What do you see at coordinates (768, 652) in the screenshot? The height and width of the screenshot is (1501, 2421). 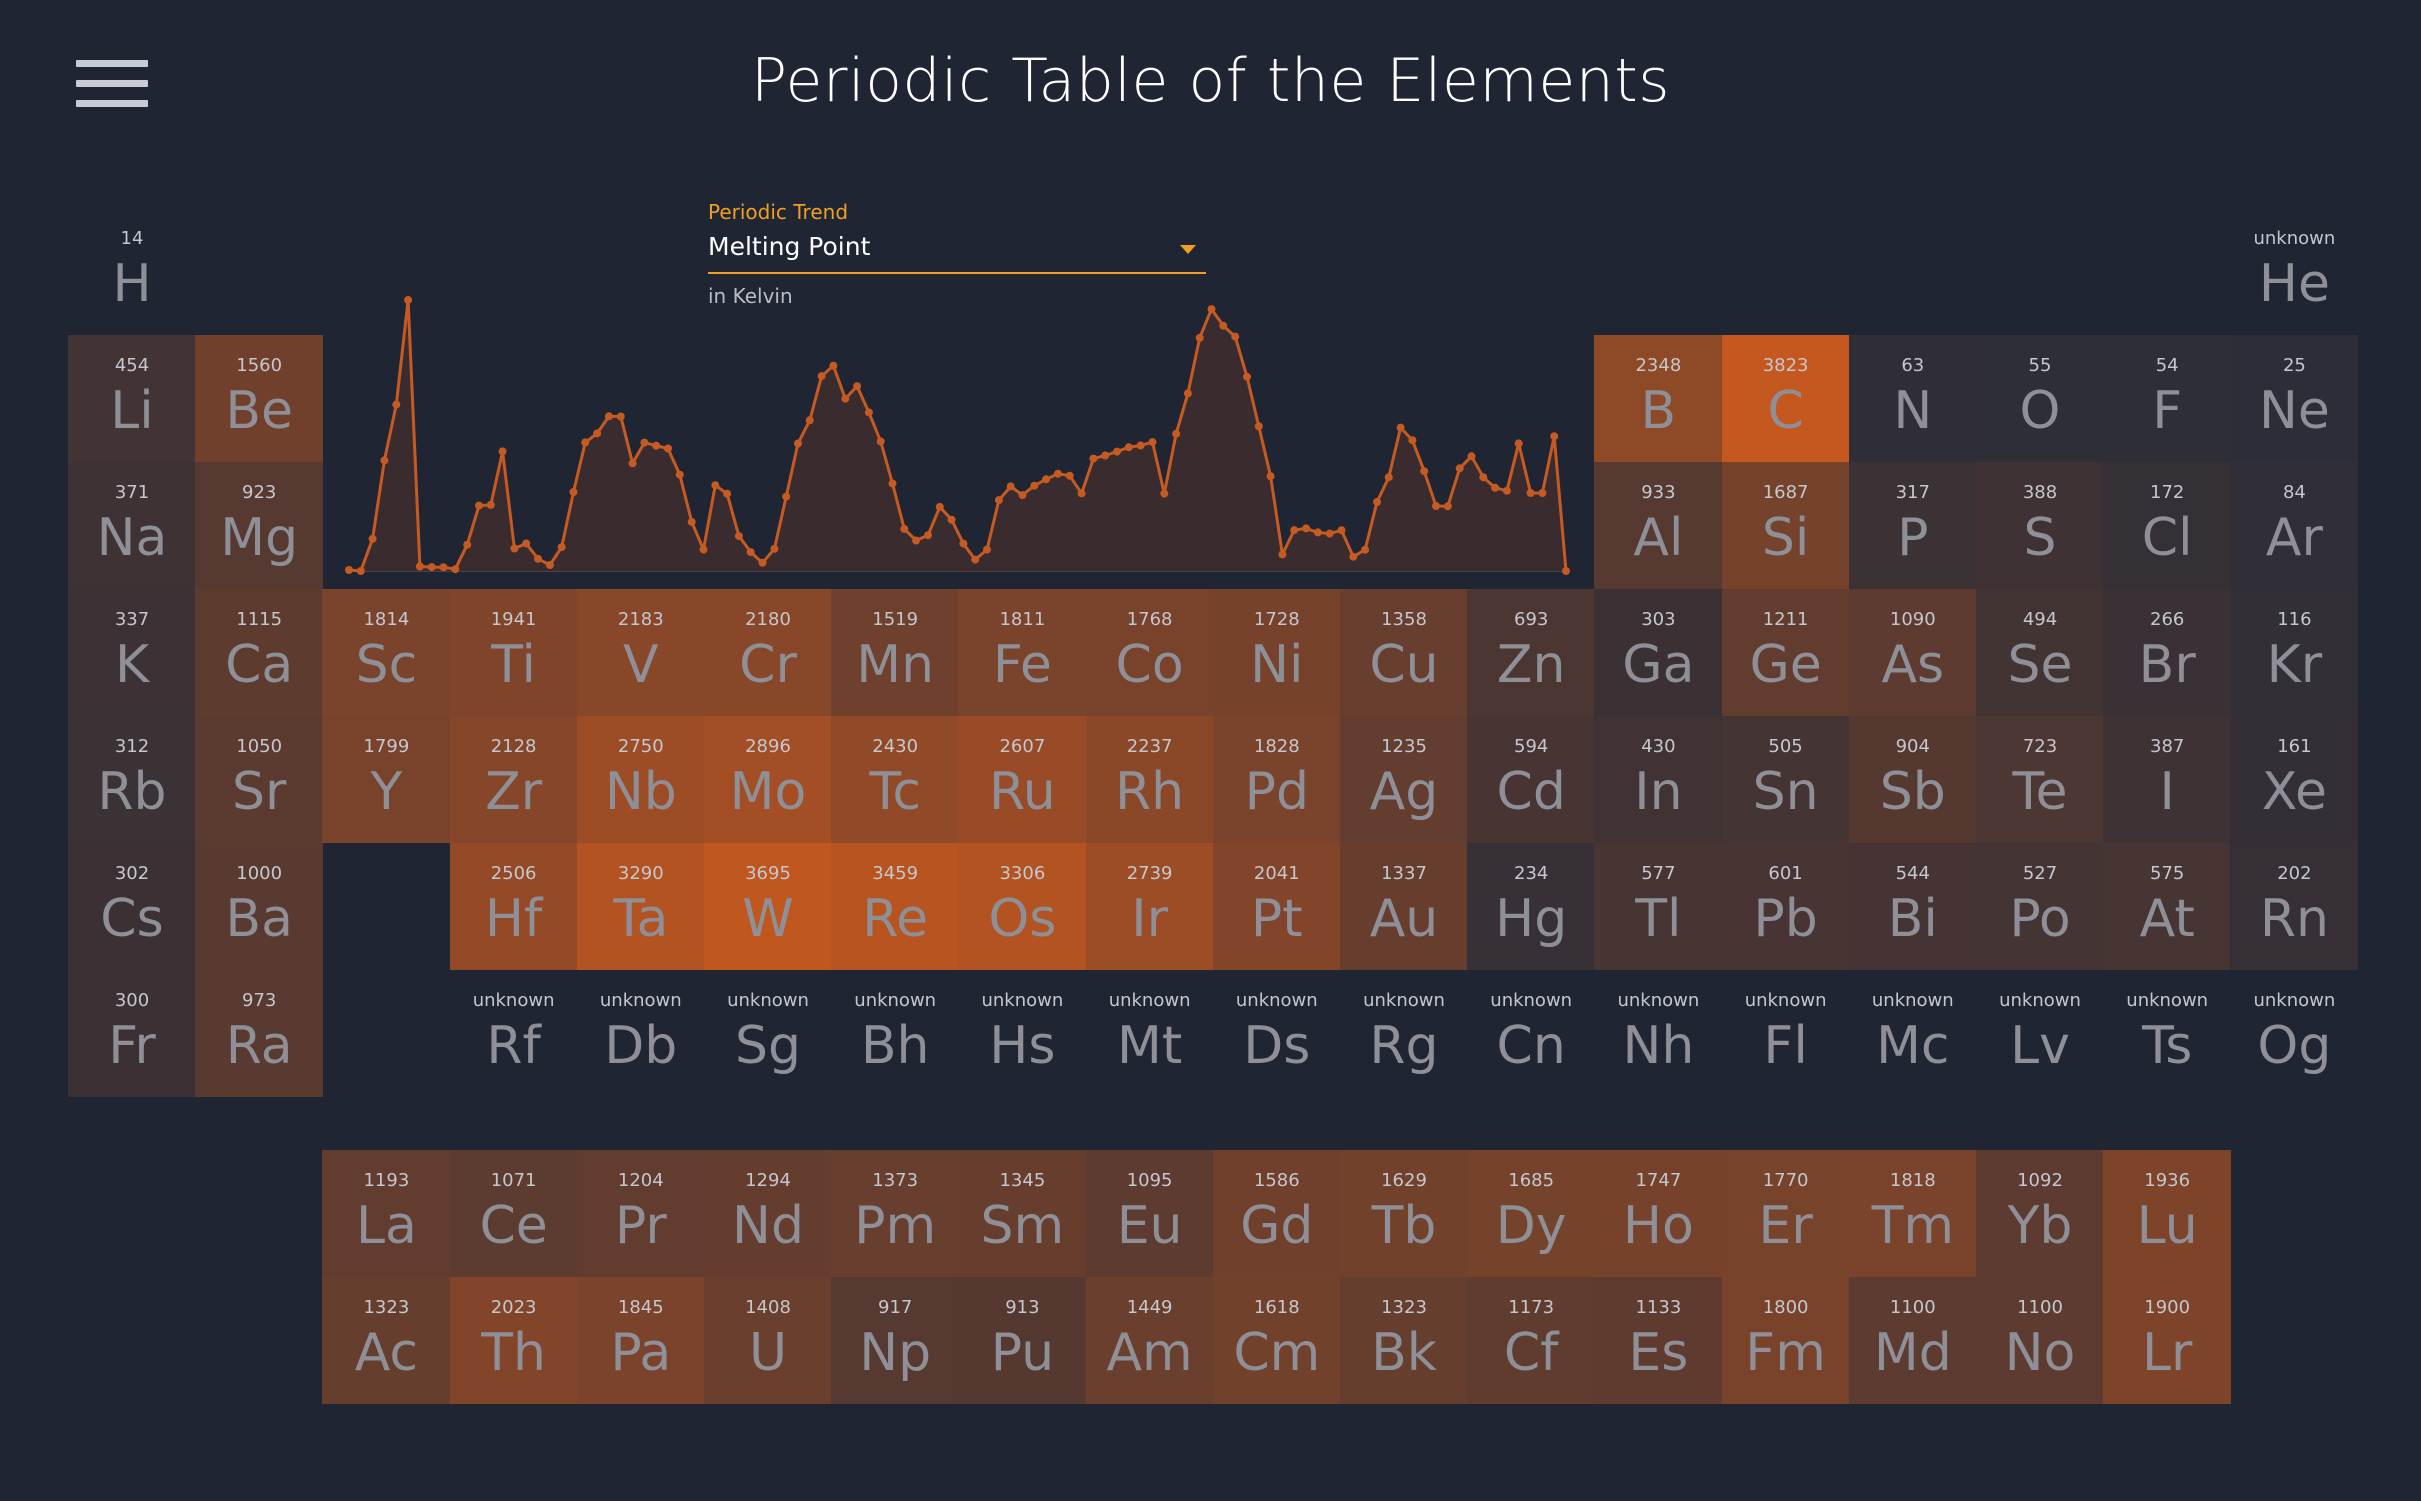 I see `element-cell-cr: 2180 Cr` at bounding box center [768, 652].